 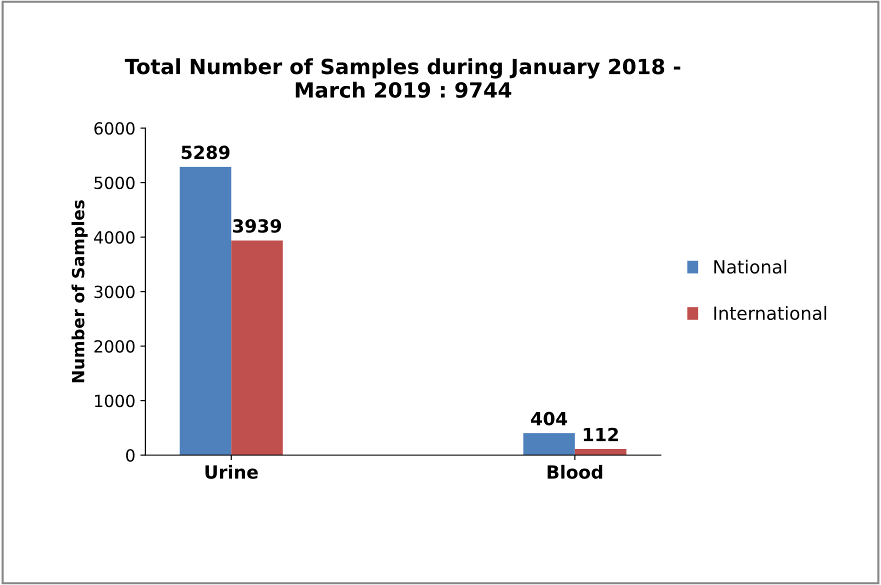 I want to click on data-label: 5289, so click(x=206, y=153).